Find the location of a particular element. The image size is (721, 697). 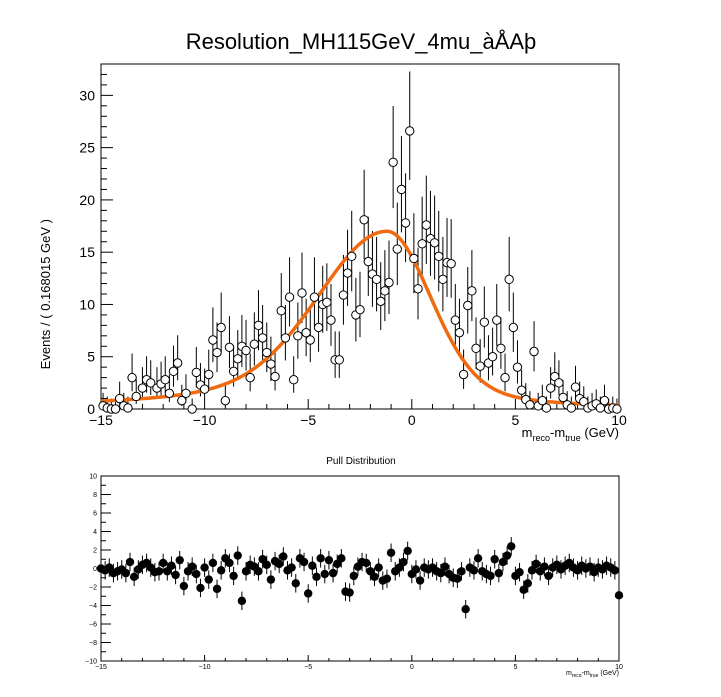

x-tick-label: −15 is located at coordinates (101, 420).